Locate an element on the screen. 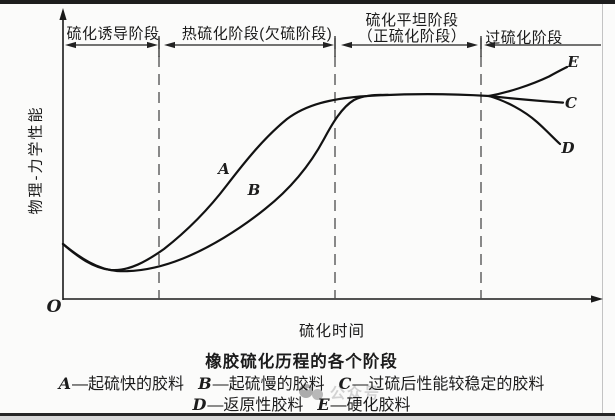  curve-label-a: A is located at coordinates (224, 169).